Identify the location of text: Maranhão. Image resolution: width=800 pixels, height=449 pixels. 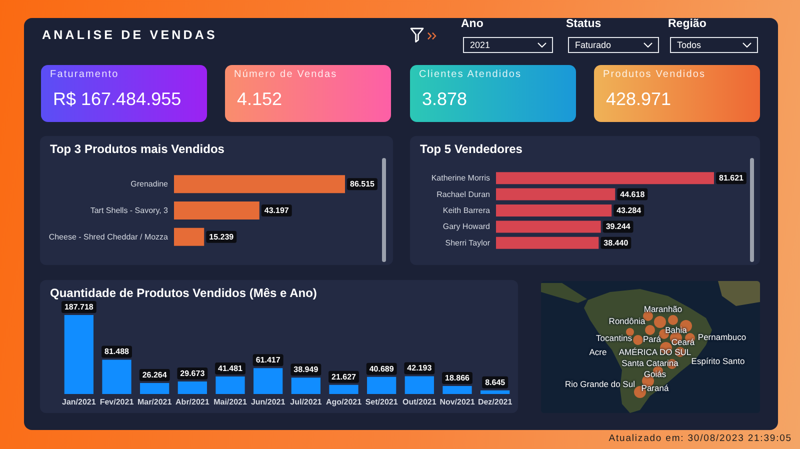
(663, 309).